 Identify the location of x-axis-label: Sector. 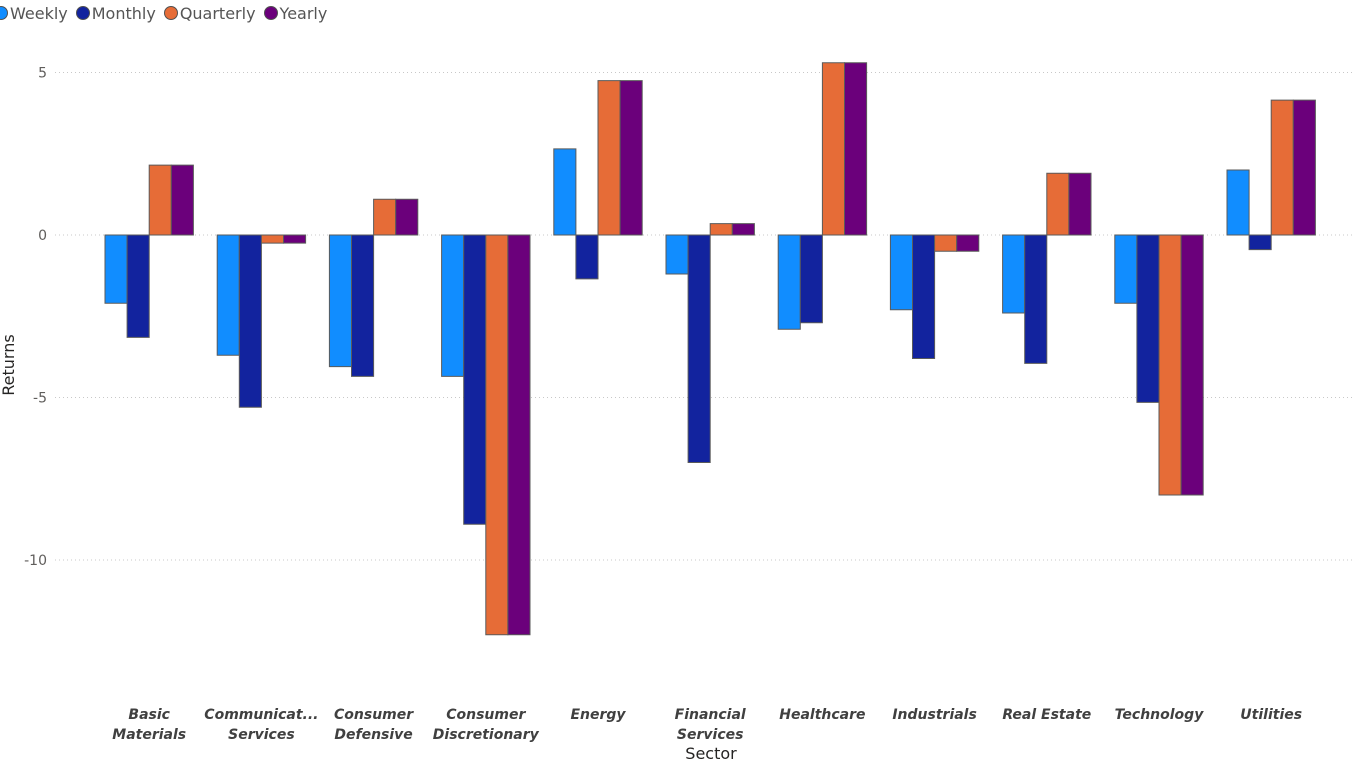
(711, 753).